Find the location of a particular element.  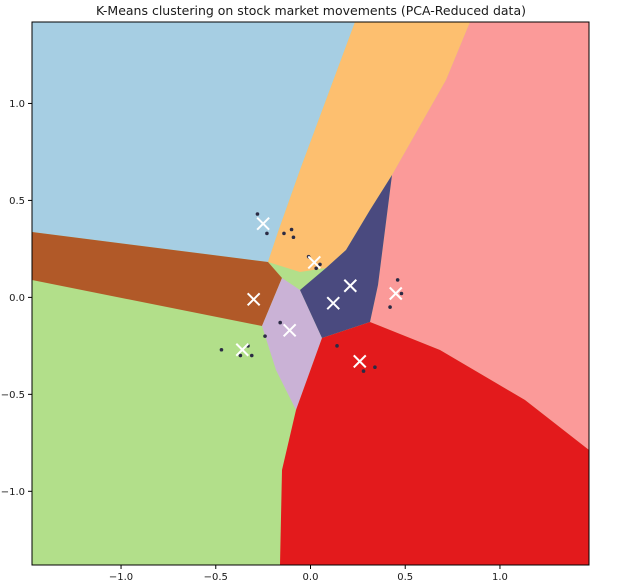

x-tick-label-1: −0.5 is located at coordinates (216, 577).